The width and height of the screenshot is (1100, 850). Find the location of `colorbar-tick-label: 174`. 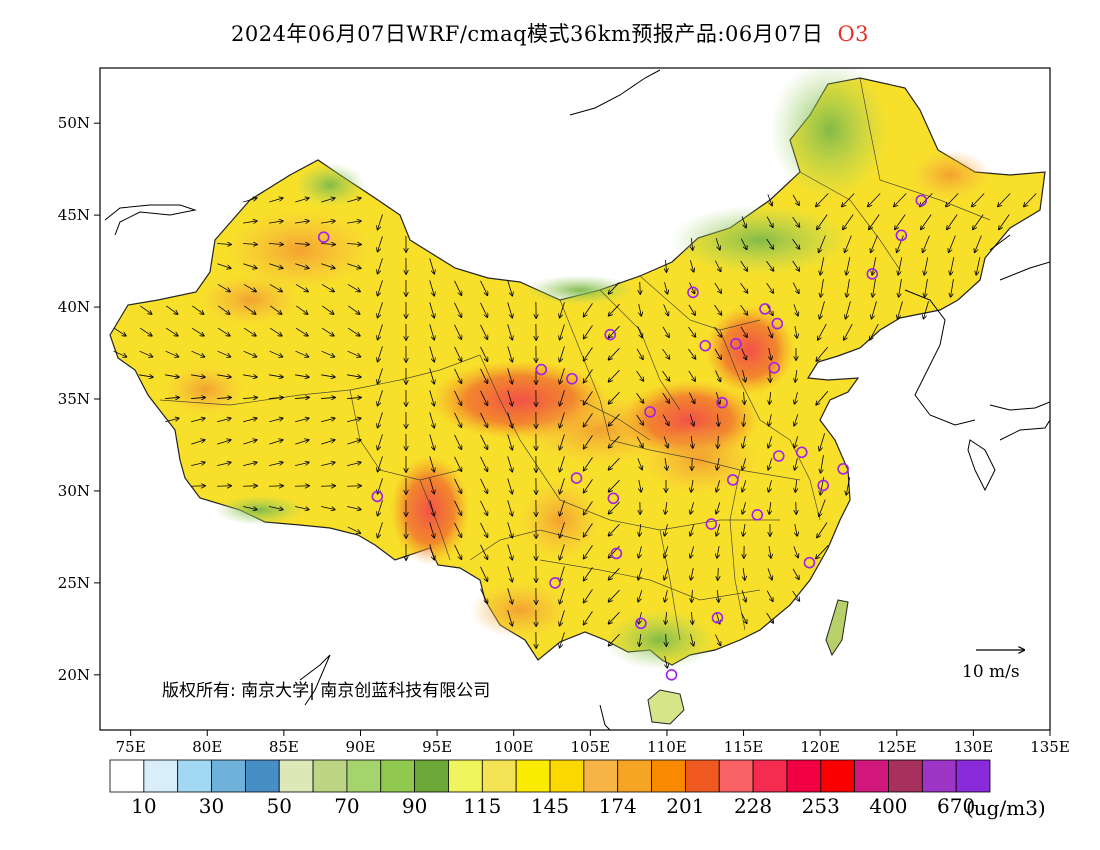

colorbar-tick-label: 174 is located at coordinates (617, 806).